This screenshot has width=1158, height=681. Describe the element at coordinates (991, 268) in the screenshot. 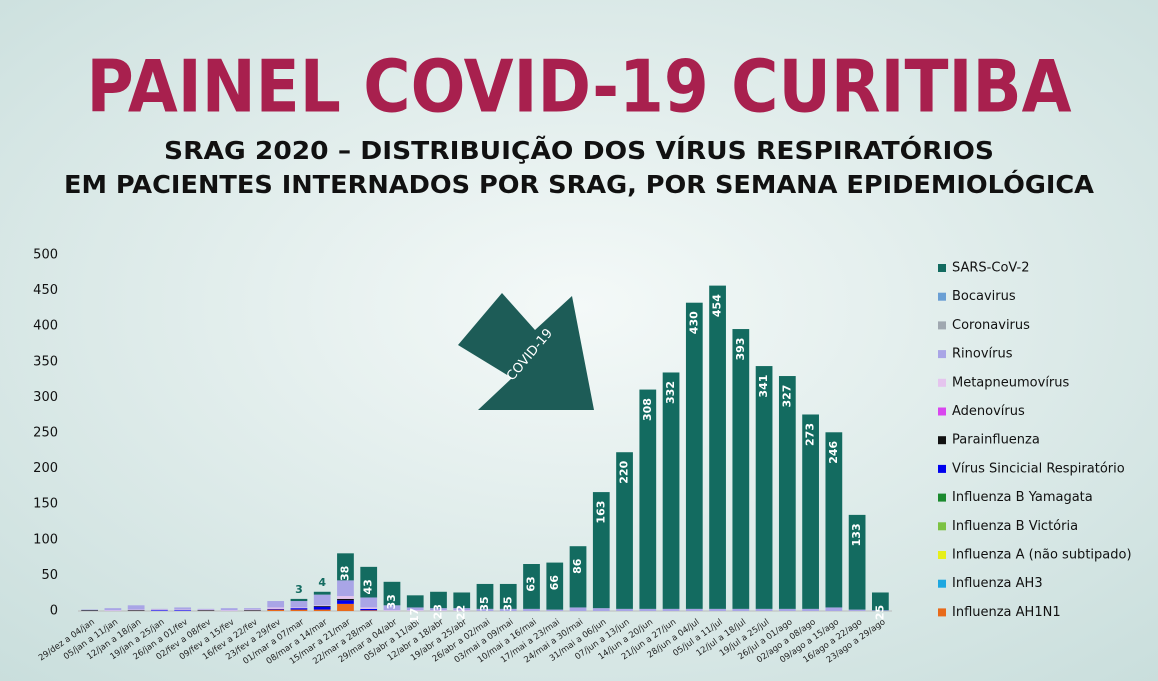

I see `legend-label: SARS-CoV-2` at that location.